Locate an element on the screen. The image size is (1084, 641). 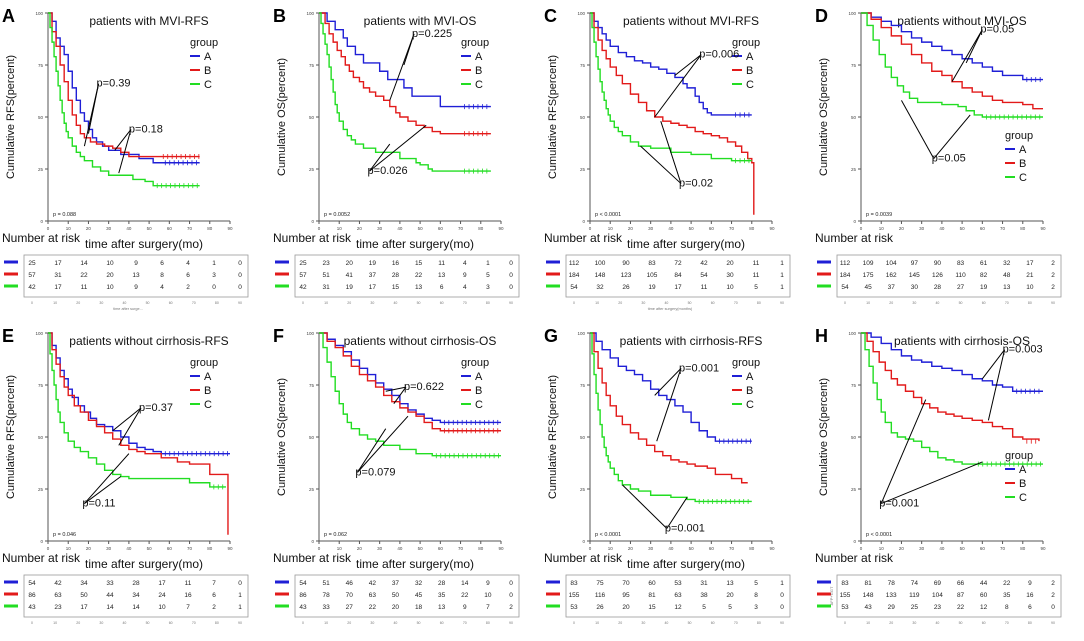
risk-cell: 0 is located at coordinates (1053, 607).